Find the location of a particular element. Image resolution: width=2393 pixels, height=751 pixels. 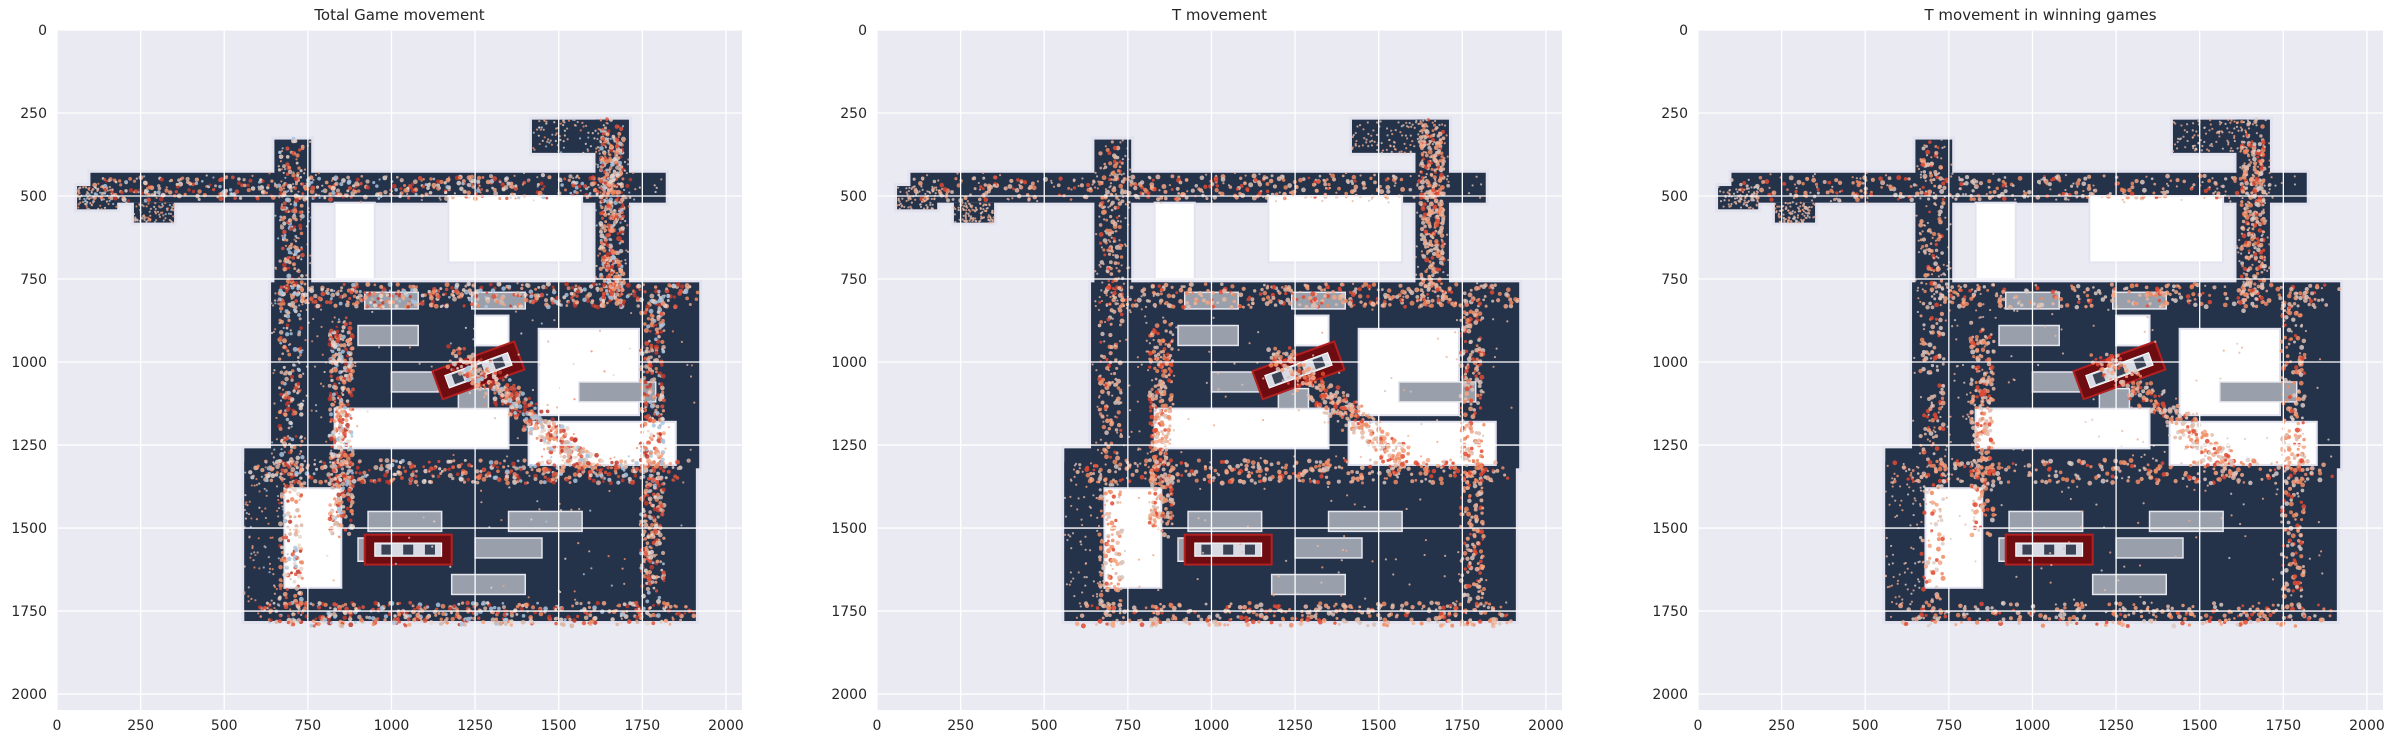

map-wall is located at coordinates (1133, 538).